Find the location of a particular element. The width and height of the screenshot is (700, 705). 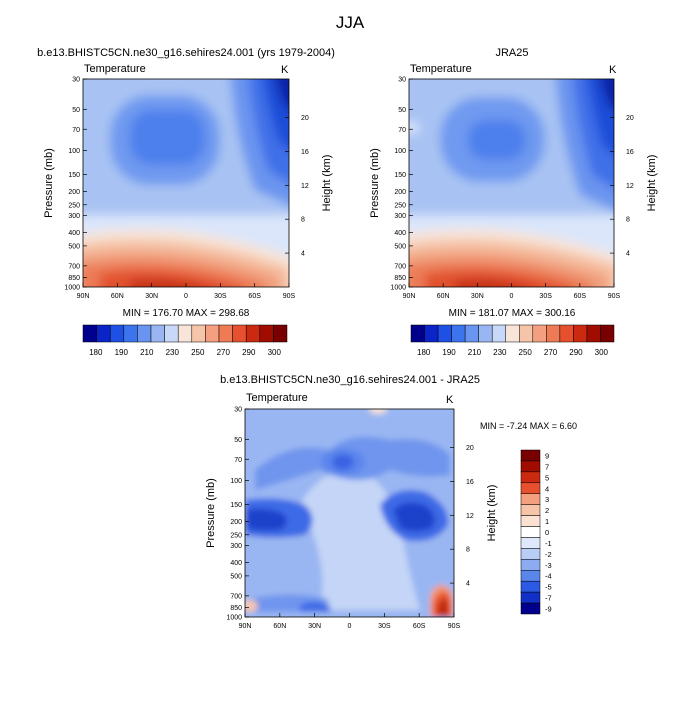

colorbar-label: 7 is located at coordinates (547, 466).